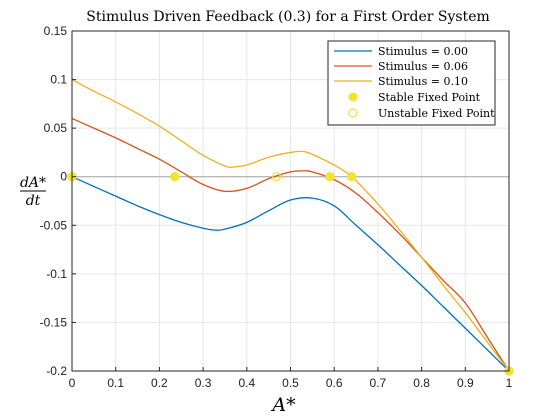 The height and width of the screenshot is (420, 560). Describe the element at coordinates (33, 183) in the screenshot. I see `y-axis-label-numerator: dA*` at that location.